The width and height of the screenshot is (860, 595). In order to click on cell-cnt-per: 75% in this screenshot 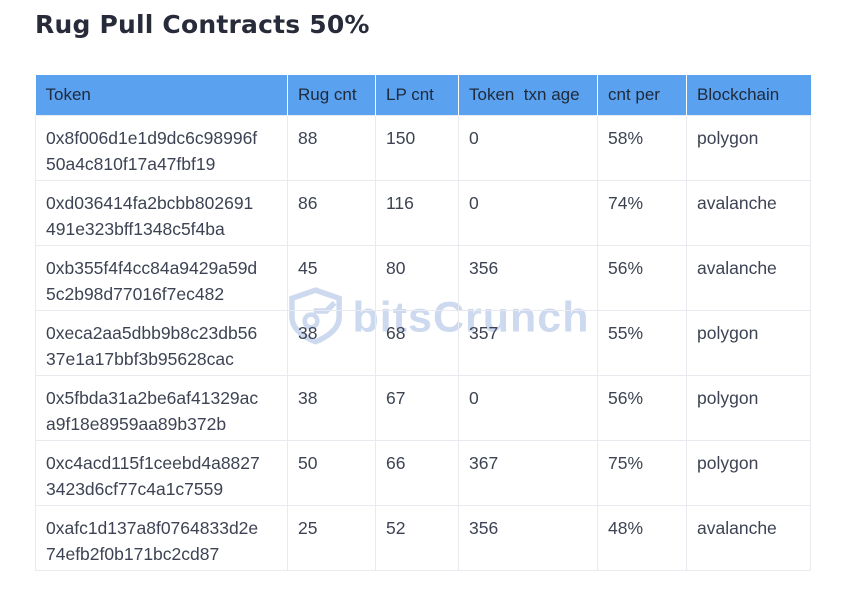, I will do `click(642, 473)`.